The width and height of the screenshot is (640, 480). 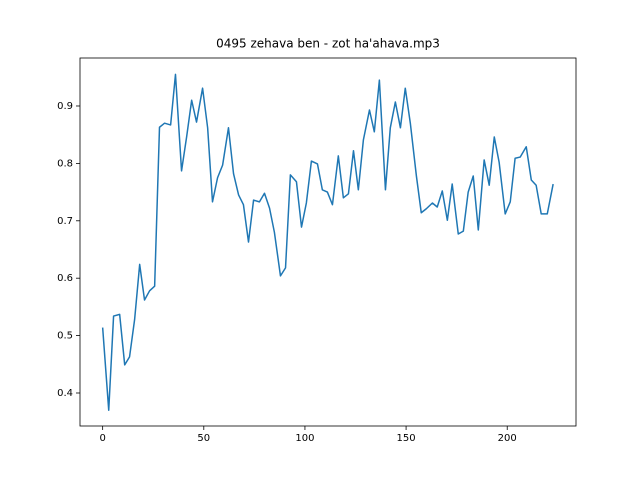 What do you see at coordinates (65, 163) in the screenshot?
I see `y-tick-label: 0.8` at bounding box center [65, 163].